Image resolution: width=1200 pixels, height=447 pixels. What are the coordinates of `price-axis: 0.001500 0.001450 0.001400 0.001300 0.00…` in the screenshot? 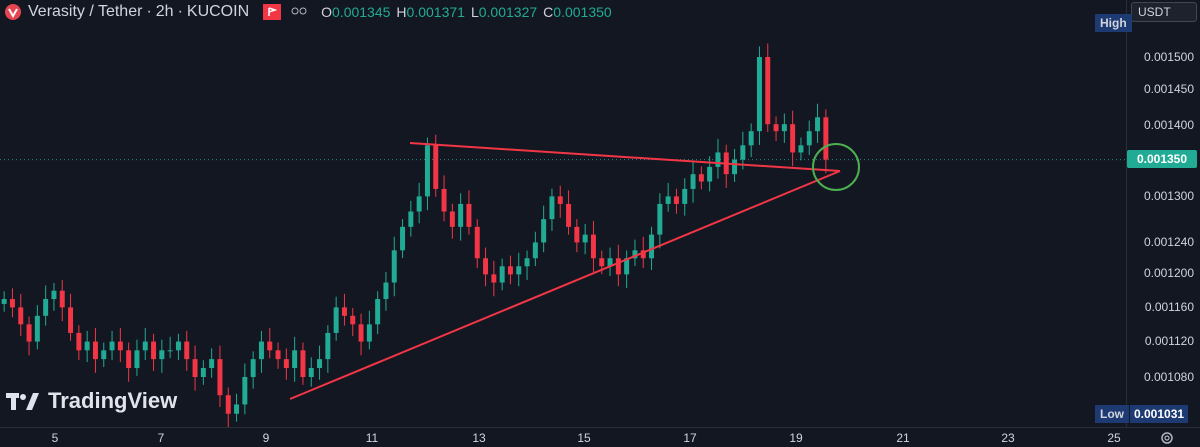 It's located at (1163, 213).